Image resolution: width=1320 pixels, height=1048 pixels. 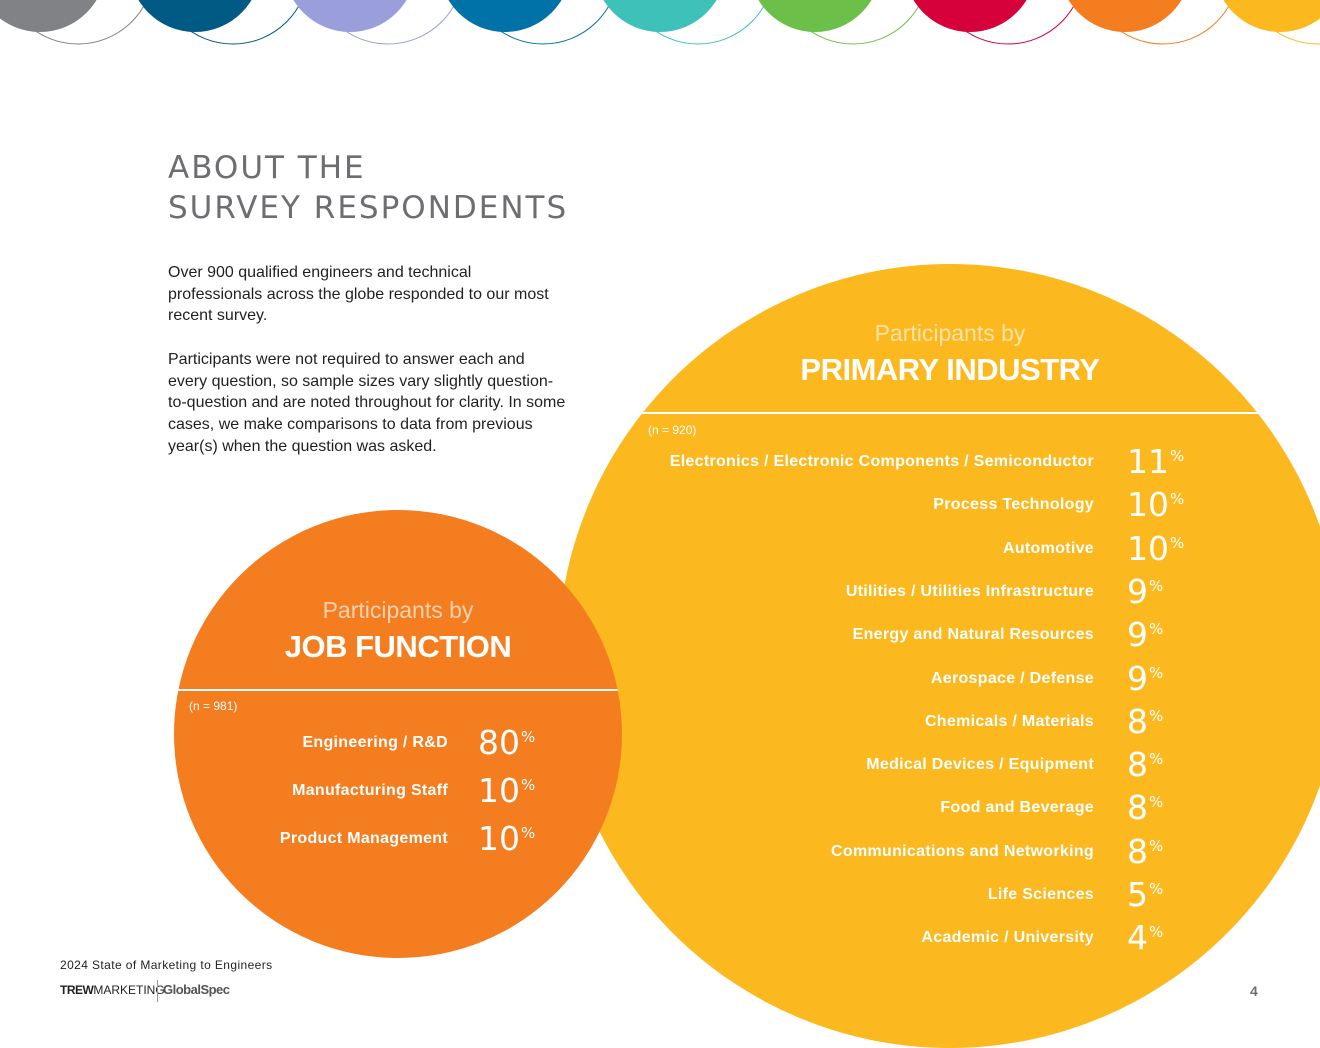 I want to click on industry-row-number: 10, so click(x=1148, y=548).